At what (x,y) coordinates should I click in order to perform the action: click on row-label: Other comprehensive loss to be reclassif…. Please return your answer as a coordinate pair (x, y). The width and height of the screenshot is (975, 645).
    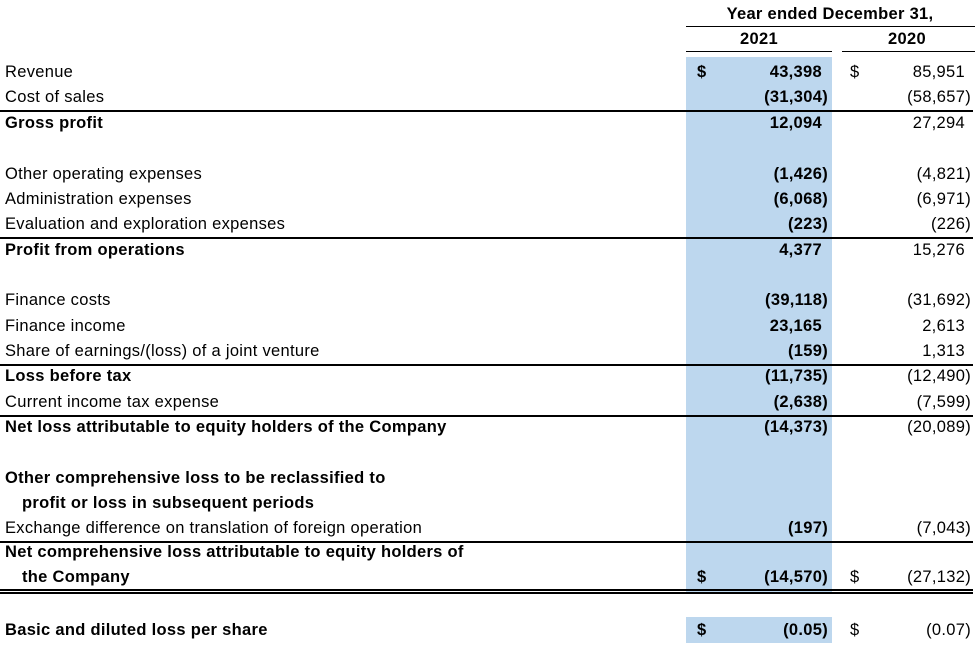
    Looking at the image, I should click on (195, 478).